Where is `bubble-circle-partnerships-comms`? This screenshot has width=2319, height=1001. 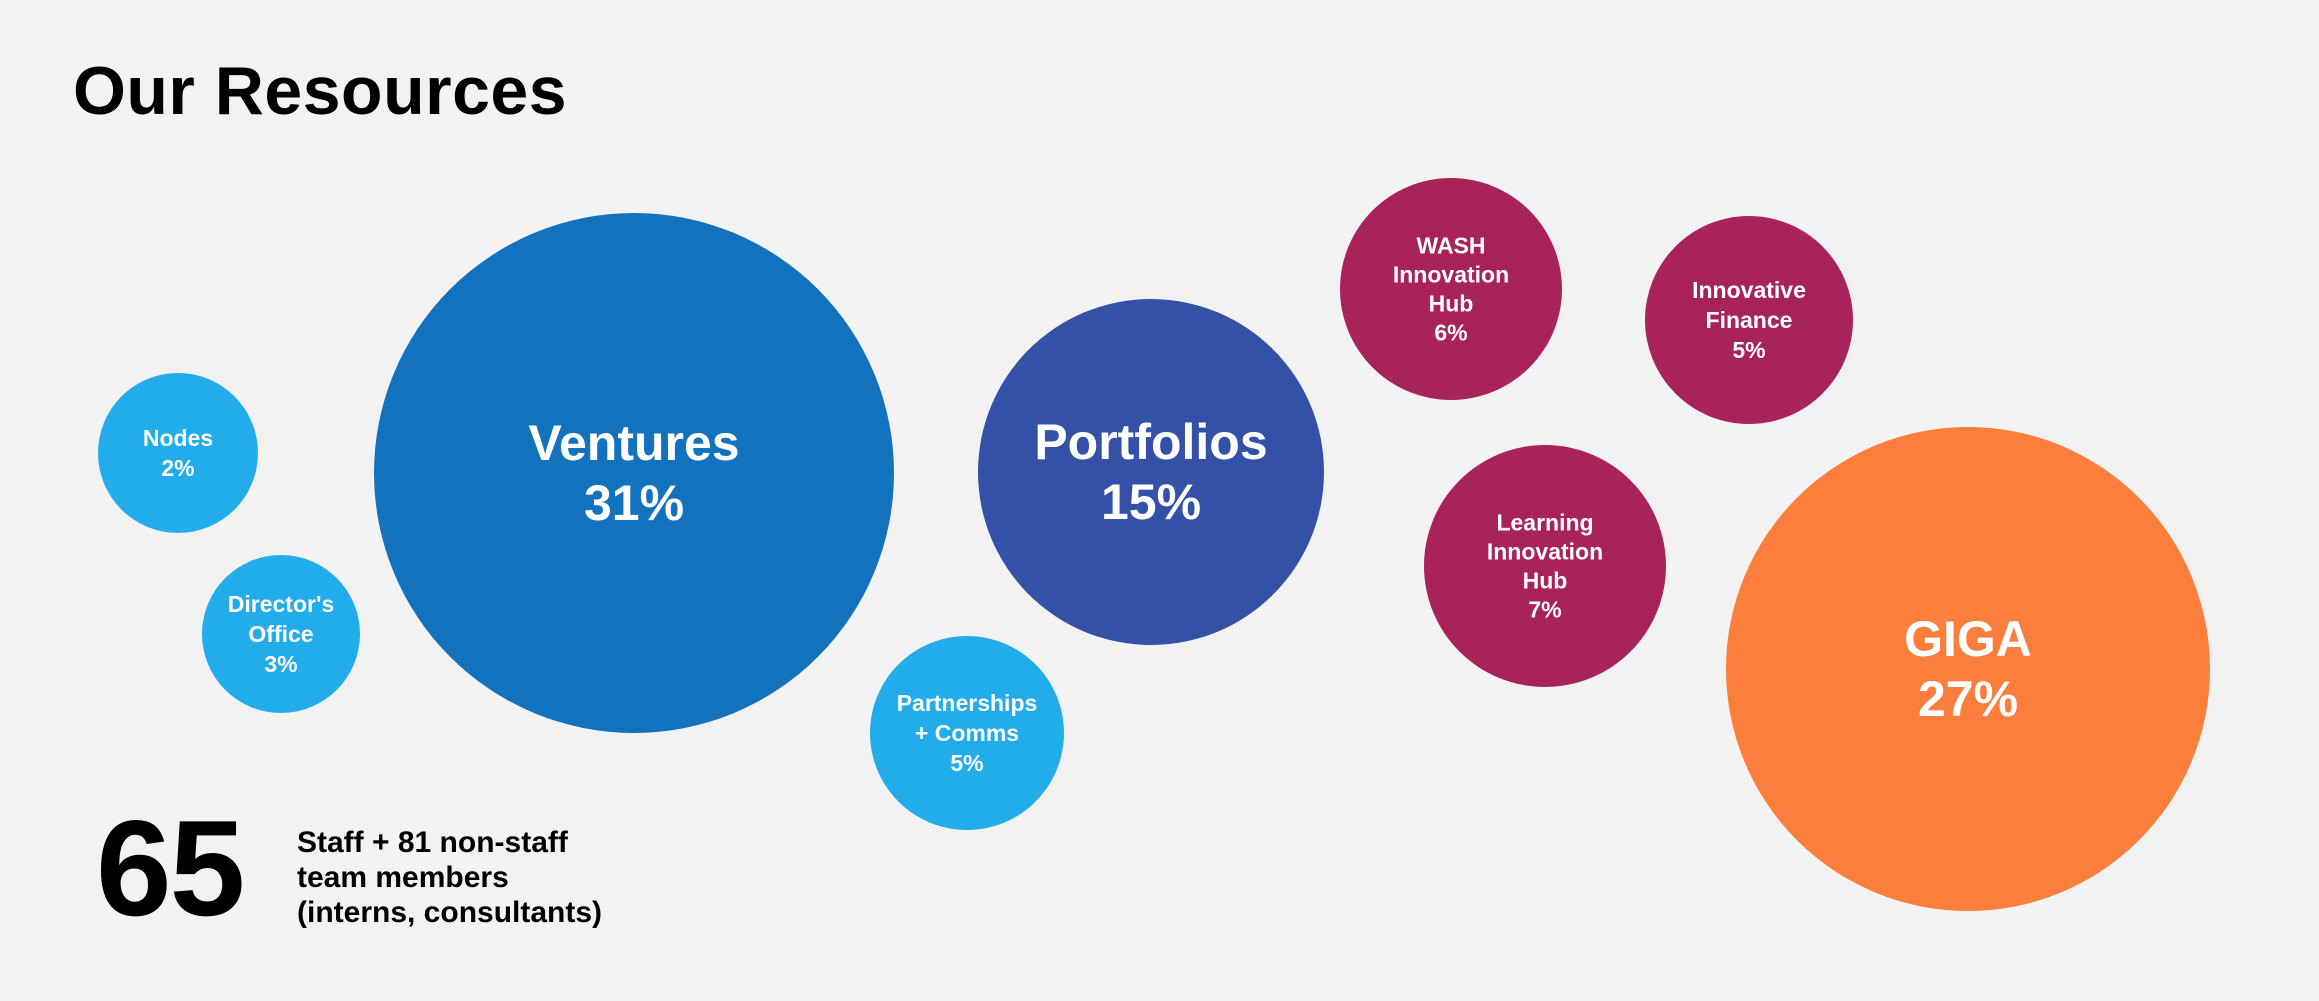 bubble-circle-partnerships-comms is located at coordinates (967, 733).